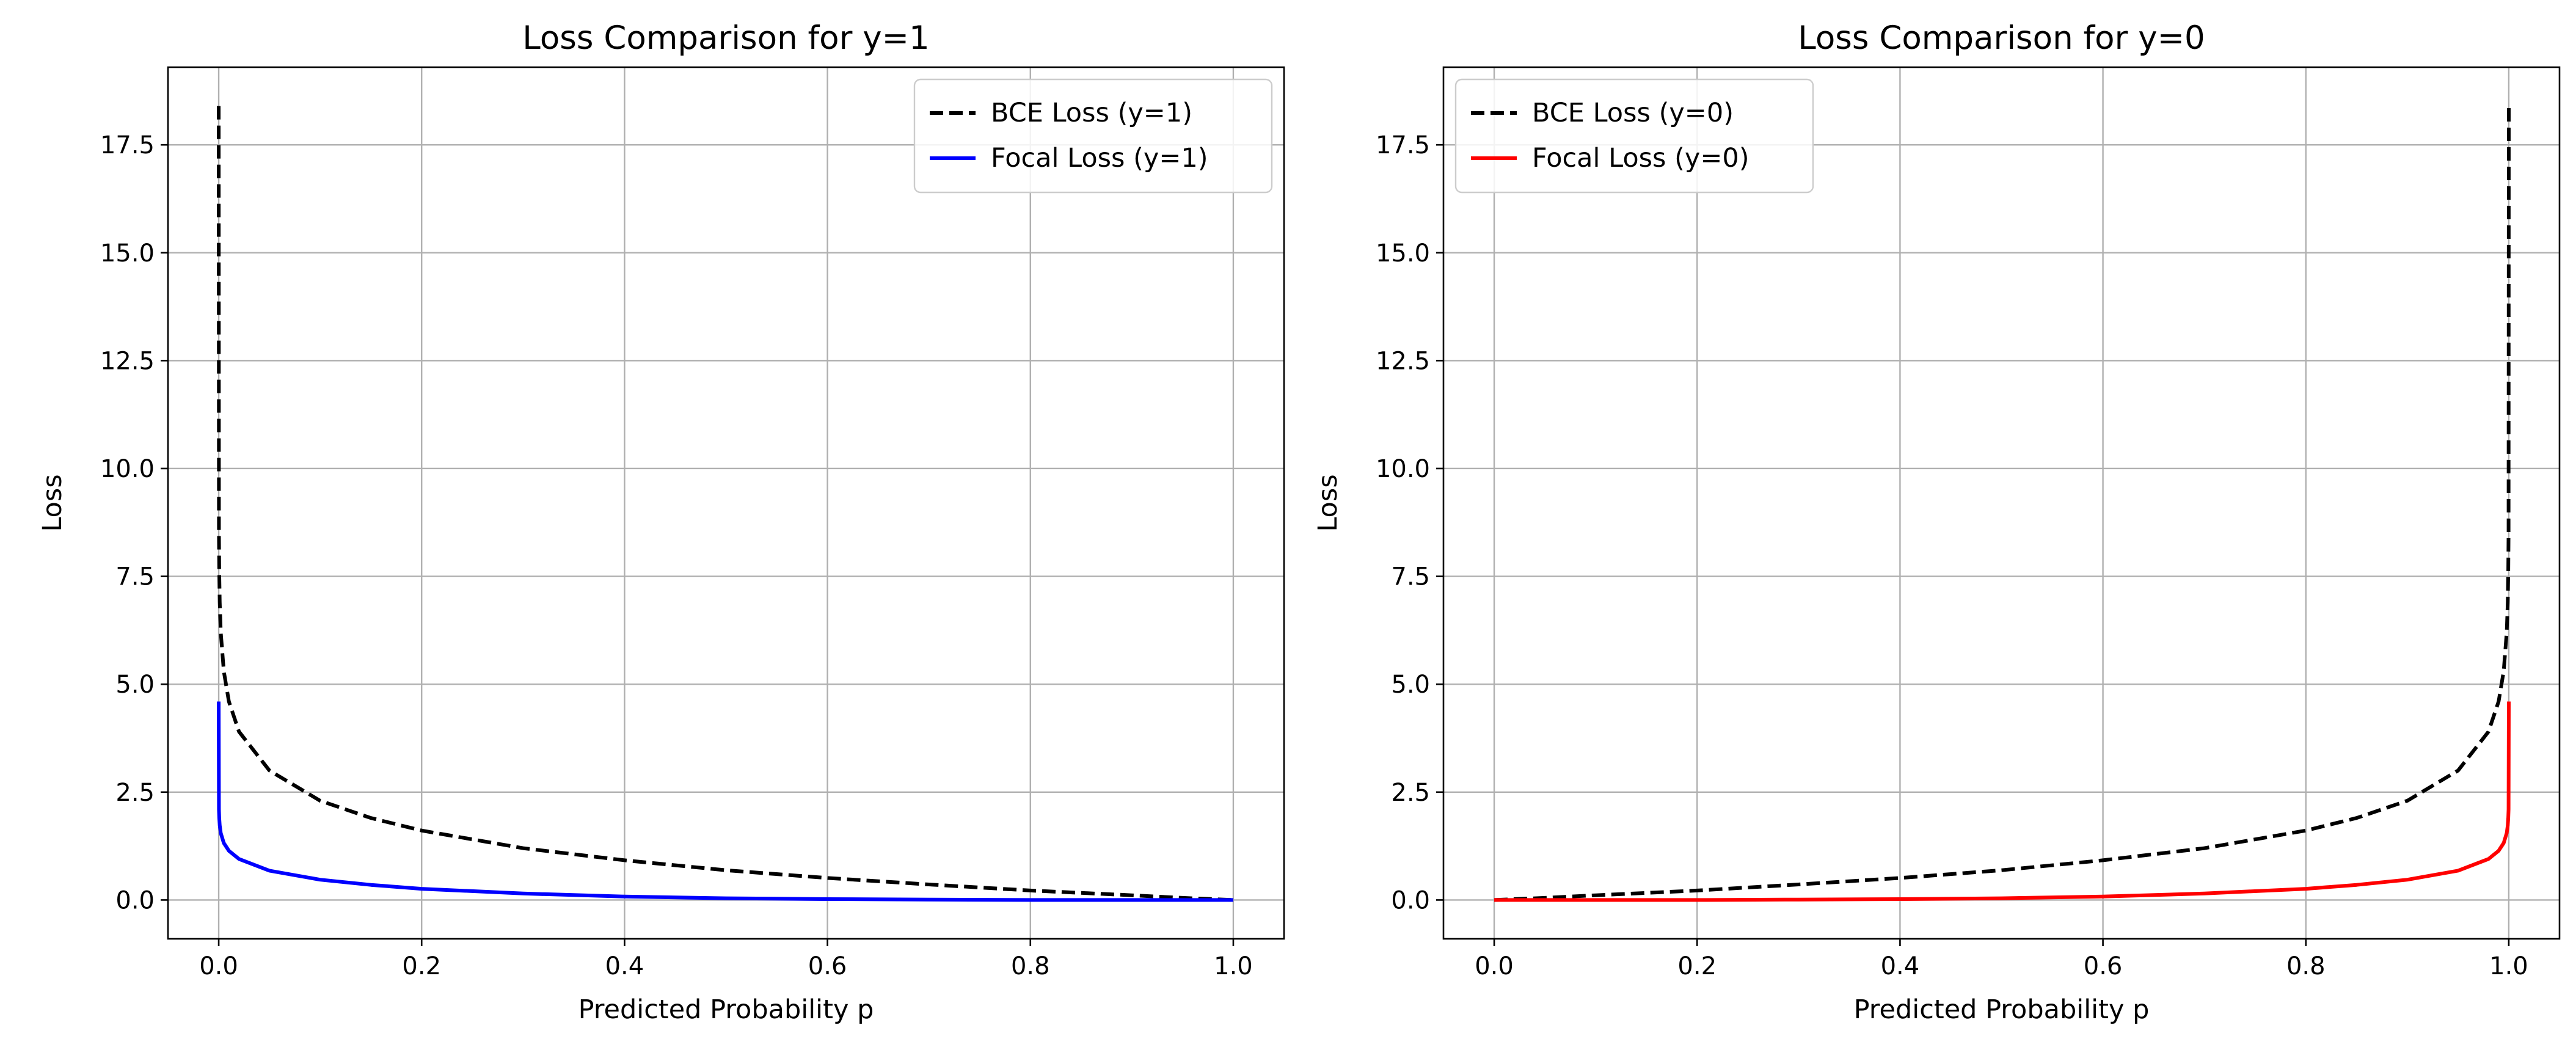 This screenshot has width=2576, height=1050. What do you see at coordinates (1091, 113) in the screenshot?
I see `legend-label: BCE Loss (y=1)` at bounding box center [1091, 113].